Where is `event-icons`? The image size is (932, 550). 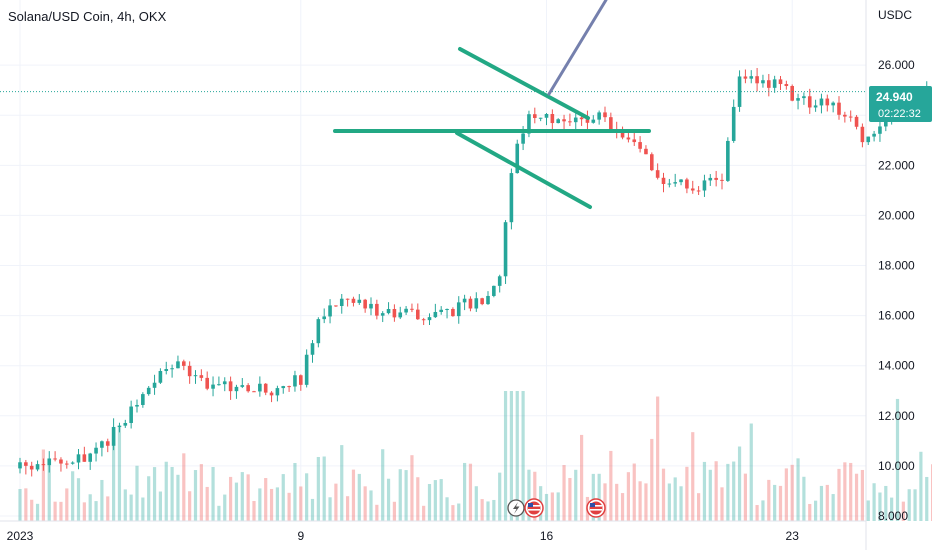 event-icons is located at coordinates (556, 508).